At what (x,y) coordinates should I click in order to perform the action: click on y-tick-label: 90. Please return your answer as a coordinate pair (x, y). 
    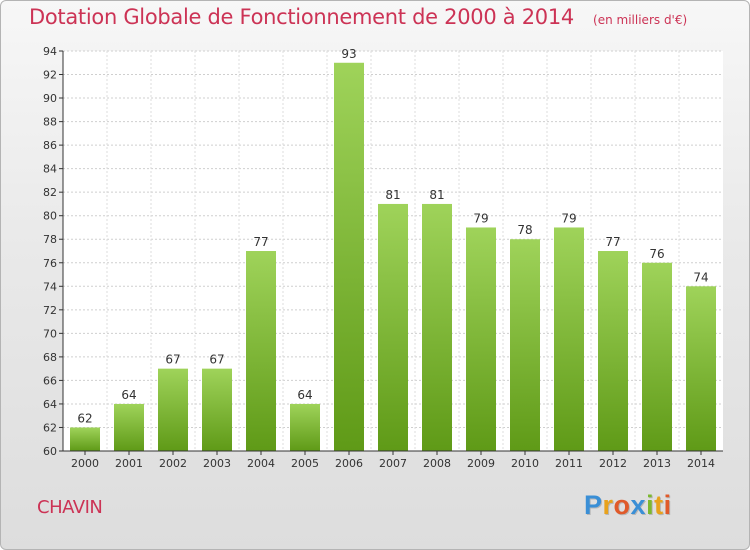
    Looking at the image, I should click on (50, 98).